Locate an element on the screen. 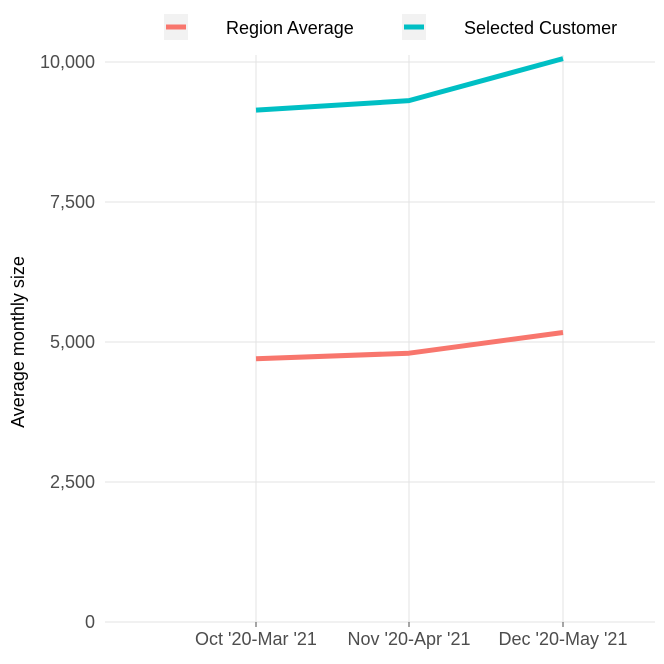 The image size is (664, 664). y-tick-label: 7,500 is located at coordinates (72, 202).